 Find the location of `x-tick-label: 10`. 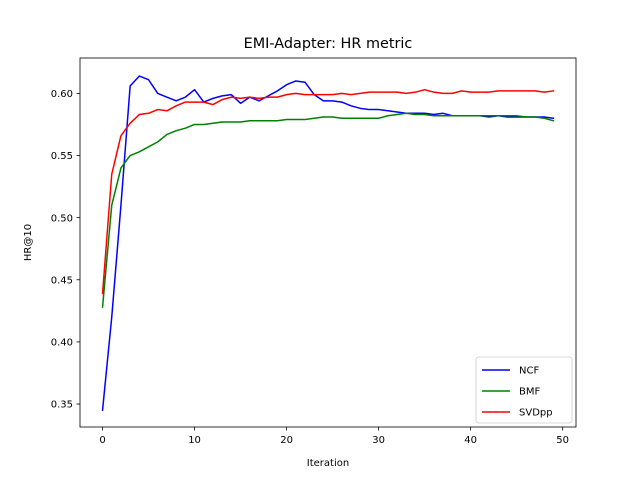

x-tick-label: 10 is located at coordinates (194, 440).